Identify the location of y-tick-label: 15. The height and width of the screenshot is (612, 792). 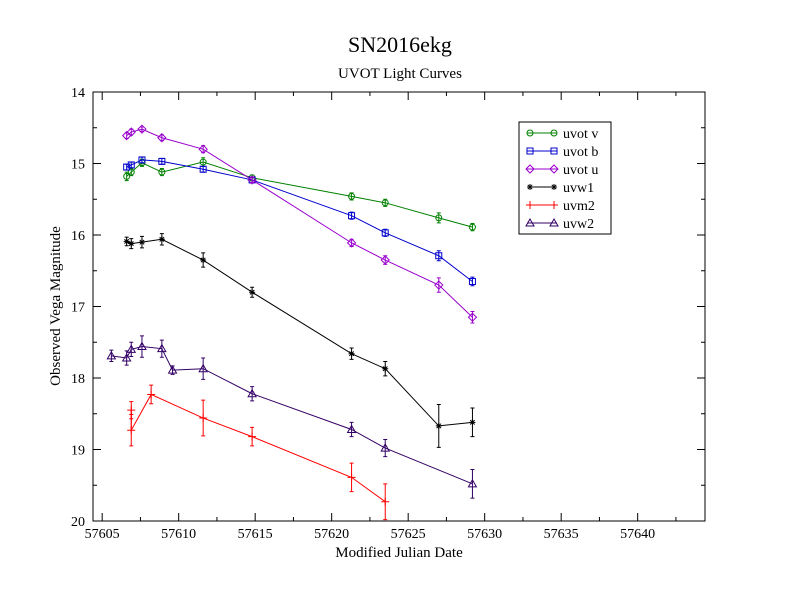
(78, 165).